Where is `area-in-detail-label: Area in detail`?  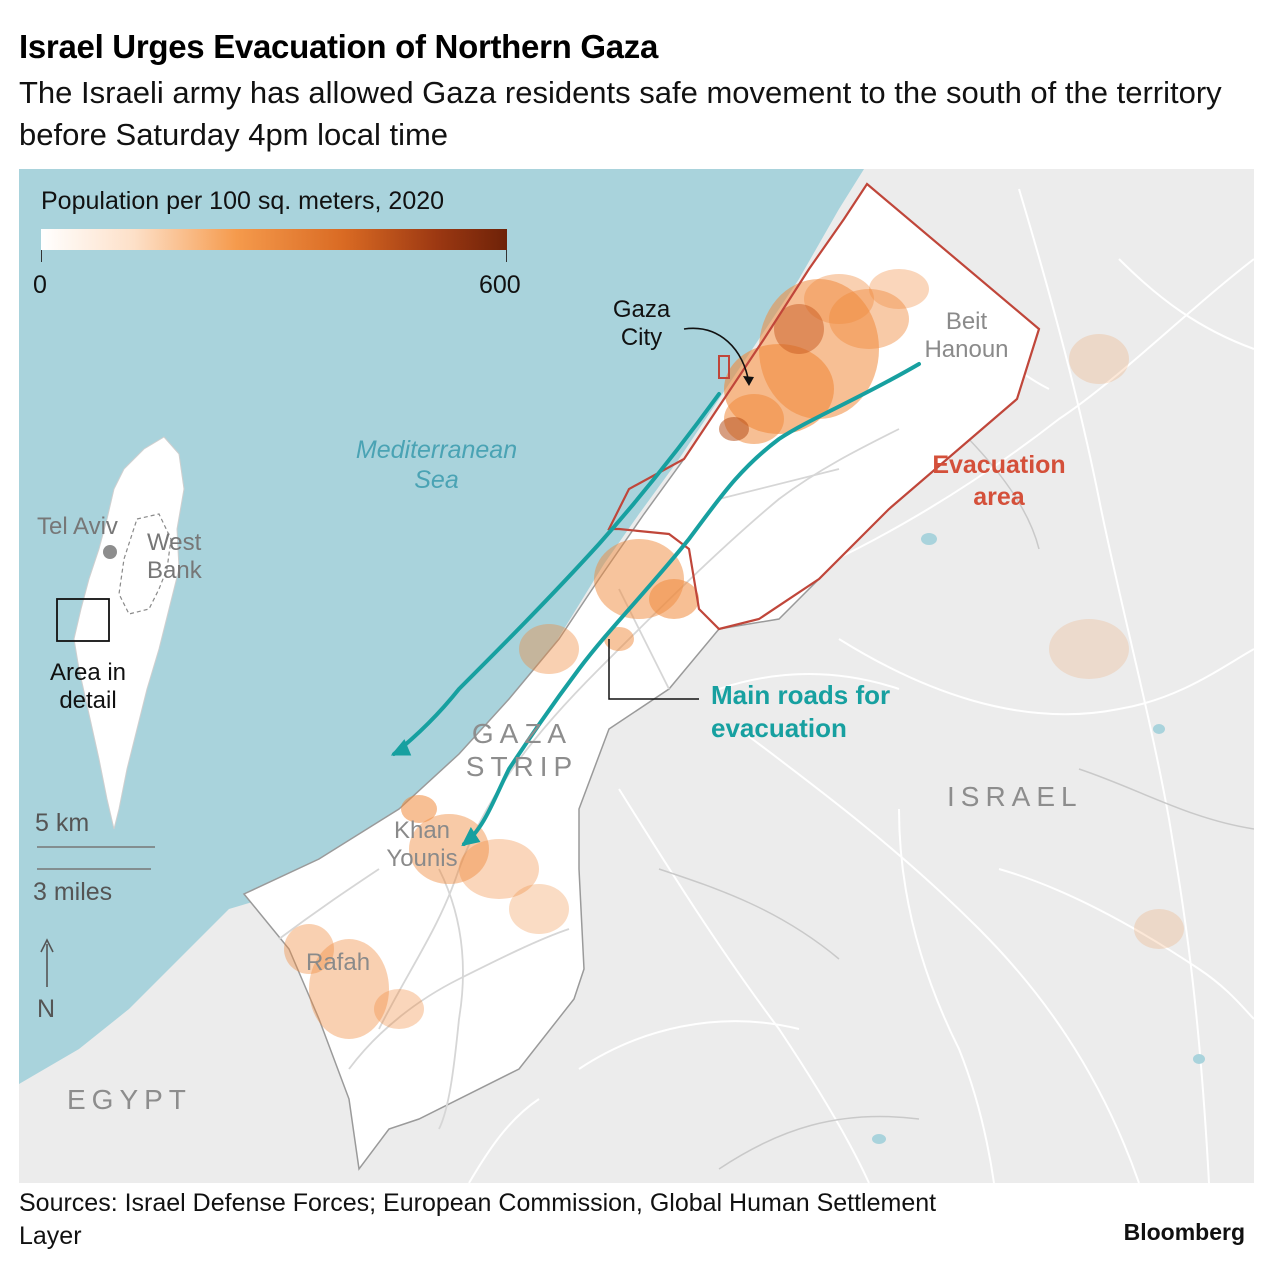 area-in-detail-label: Area in detail is located at coordinates (88, 686).